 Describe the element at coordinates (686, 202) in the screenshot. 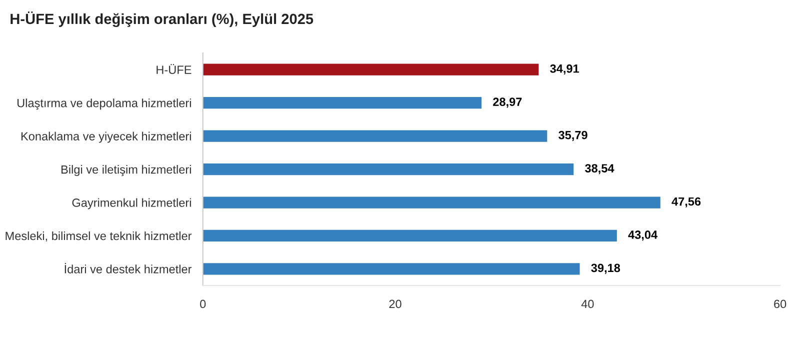

I see `data-label: 47,56` at that location.